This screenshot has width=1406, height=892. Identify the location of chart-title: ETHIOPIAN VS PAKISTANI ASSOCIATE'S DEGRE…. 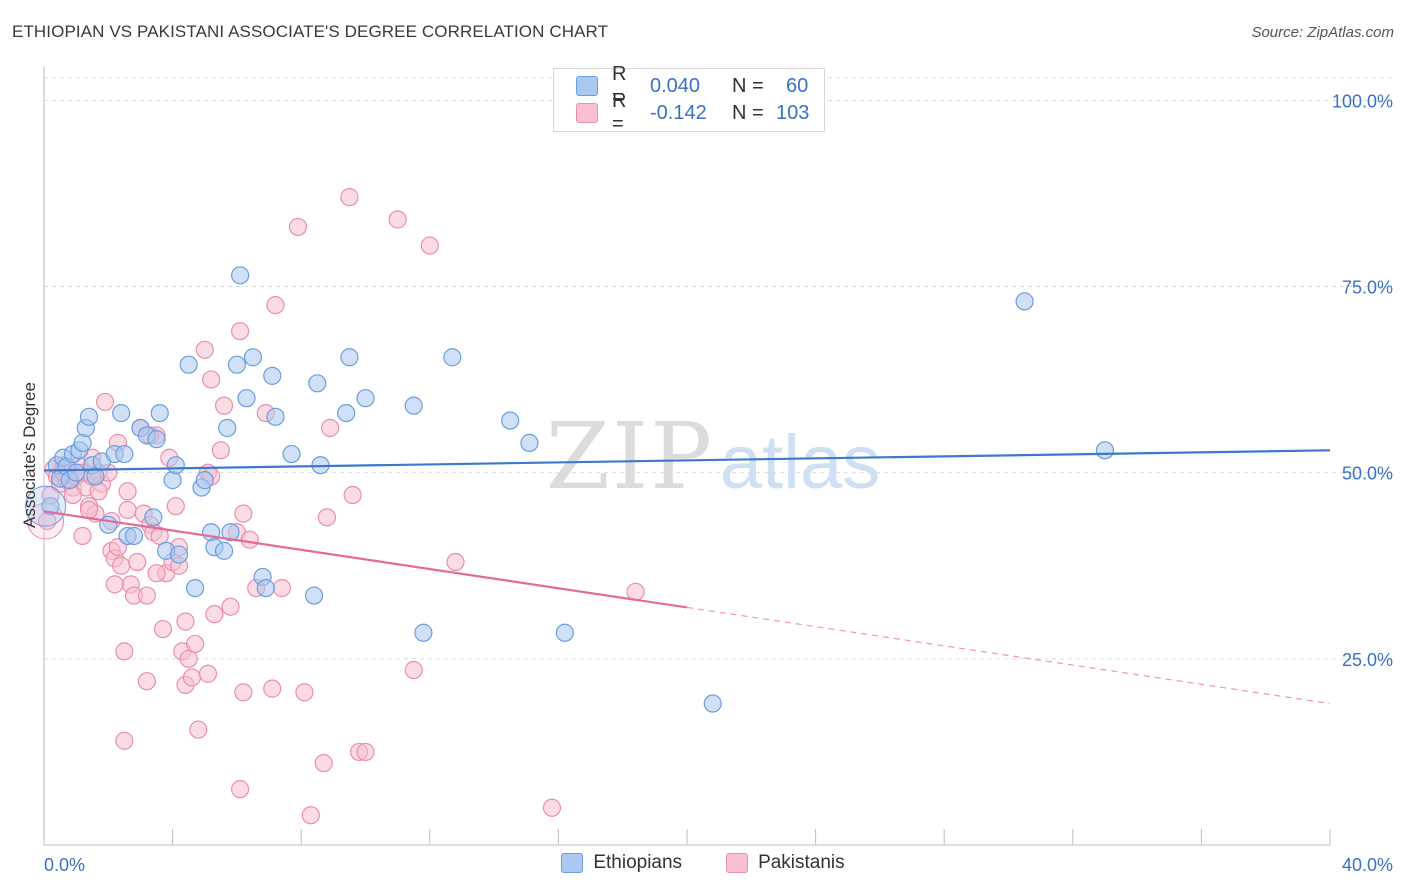
(310, 31).